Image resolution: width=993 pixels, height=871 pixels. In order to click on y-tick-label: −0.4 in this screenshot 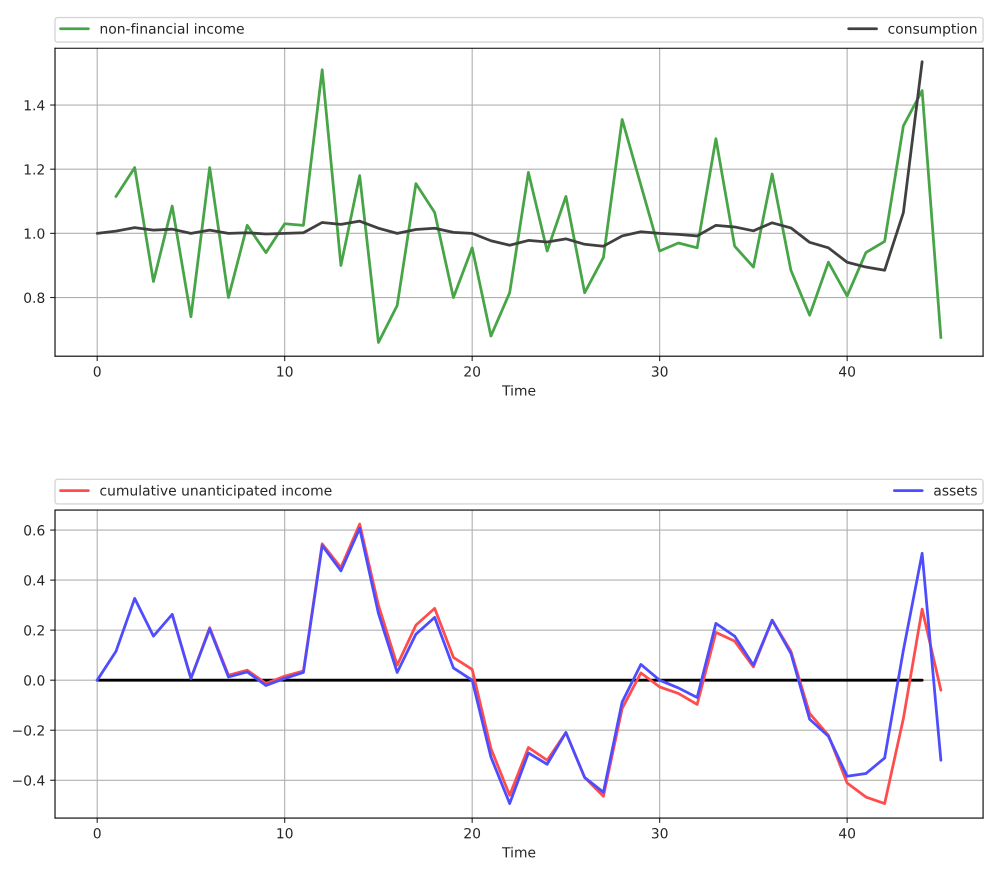, I will do `click(29, 780)`.